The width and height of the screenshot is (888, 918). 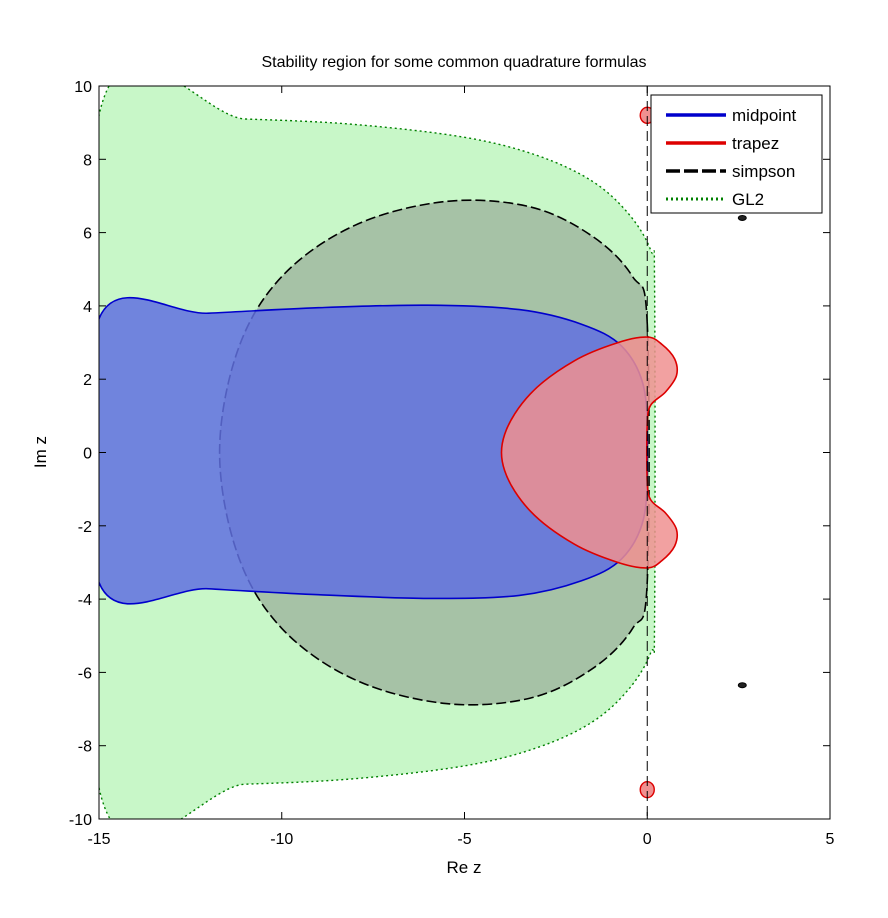 What do you see at coordinates (647, 839) in the screenshot?
I see `x-tick-label: 0` at bounding box center [647, 839].